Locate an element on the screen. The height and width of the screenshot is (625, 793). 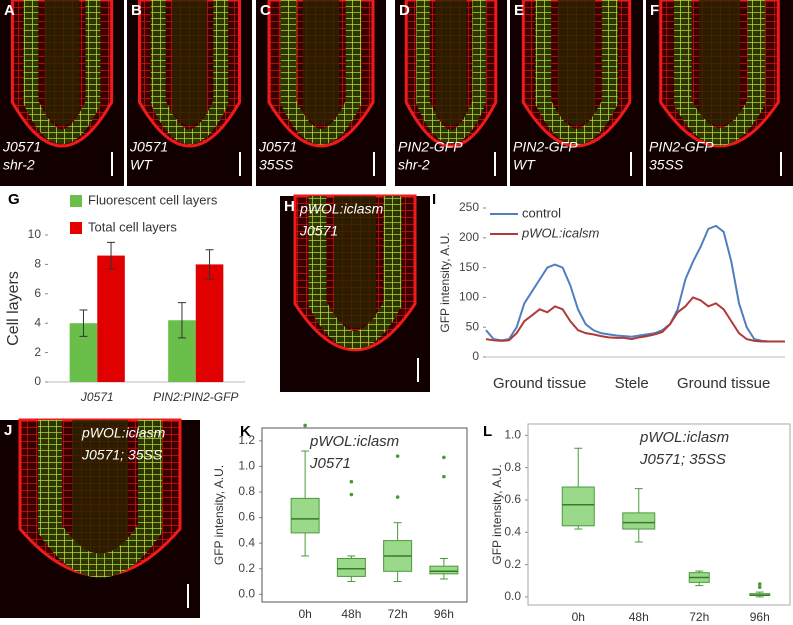
x-category-label: Stele is located at coordinates (632, 383).